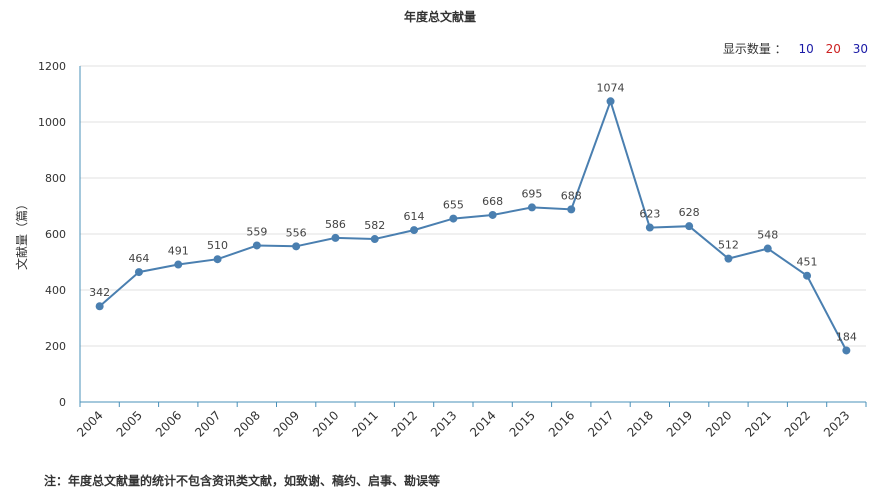  What do you see at coordinates (374, 225) in the screenshot?
I see `data-label: 582` at bounding box center [374, 225].